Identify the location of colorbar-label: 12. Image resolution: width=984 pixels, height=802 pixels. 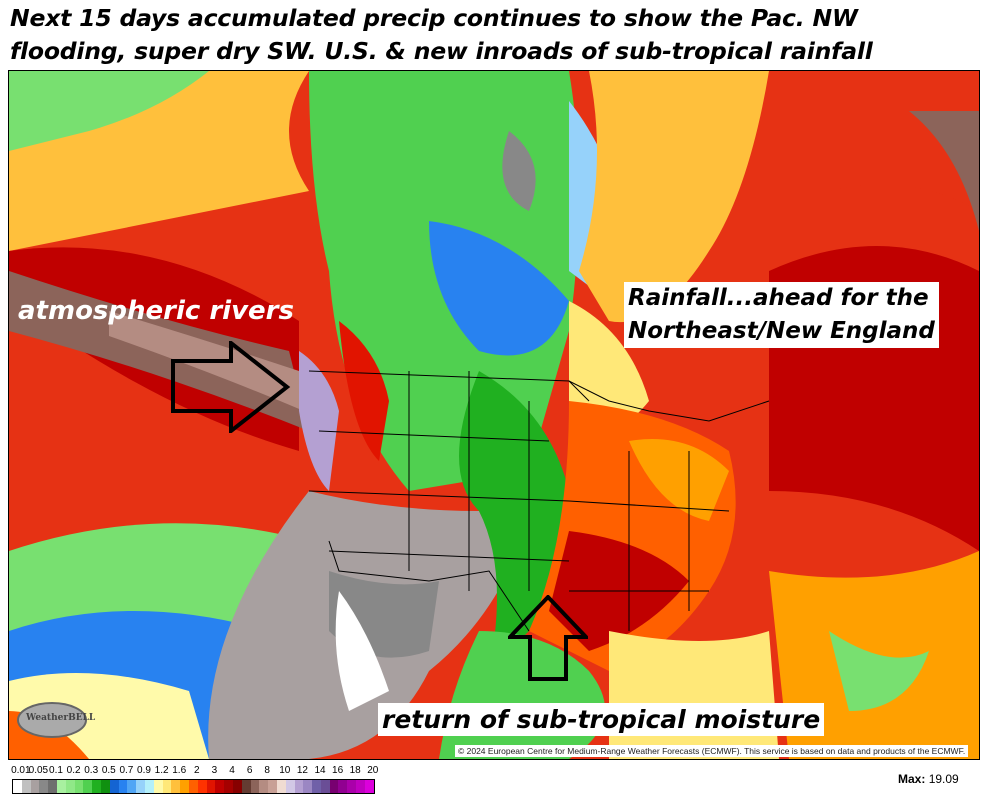
(302, 770).